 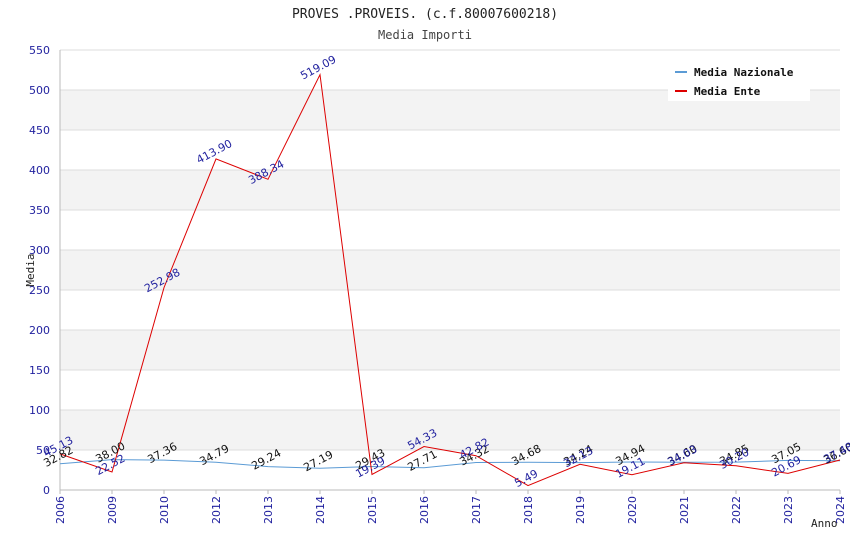 I want to click on y-axis-ticks: 0 50 100 150 200 250 300 350 400 450 500 550, so click(x=39, y=270).